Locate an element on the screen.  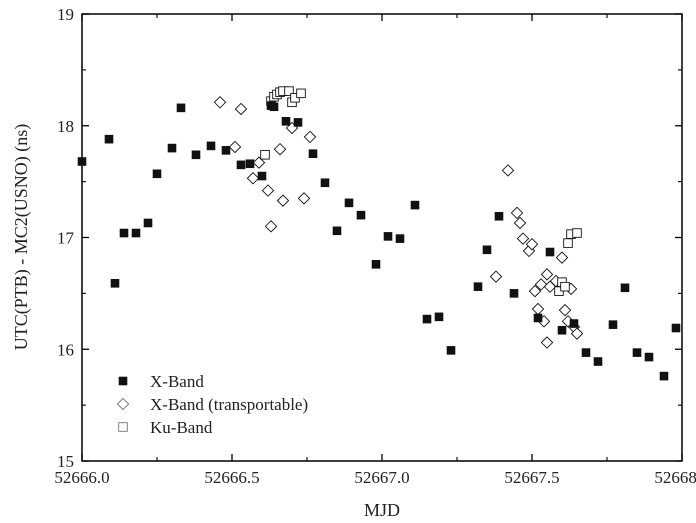
legend: X-Band X-Band (transportable) Ku-Band is located at coordinates (212, 404).